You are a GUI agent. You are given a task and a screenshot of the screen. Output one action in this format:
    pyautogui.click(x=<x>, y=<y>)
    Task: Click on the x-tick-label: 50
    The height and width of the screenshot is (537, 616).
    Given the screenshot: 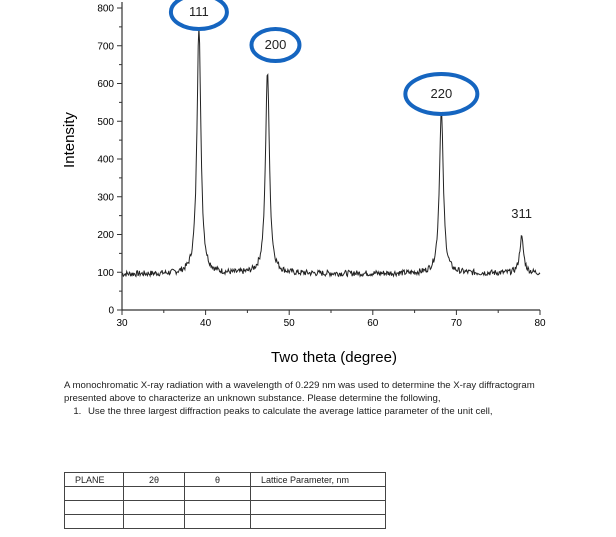 What is the action you would take?
    pyautogui.click(x=290, y=323)
    